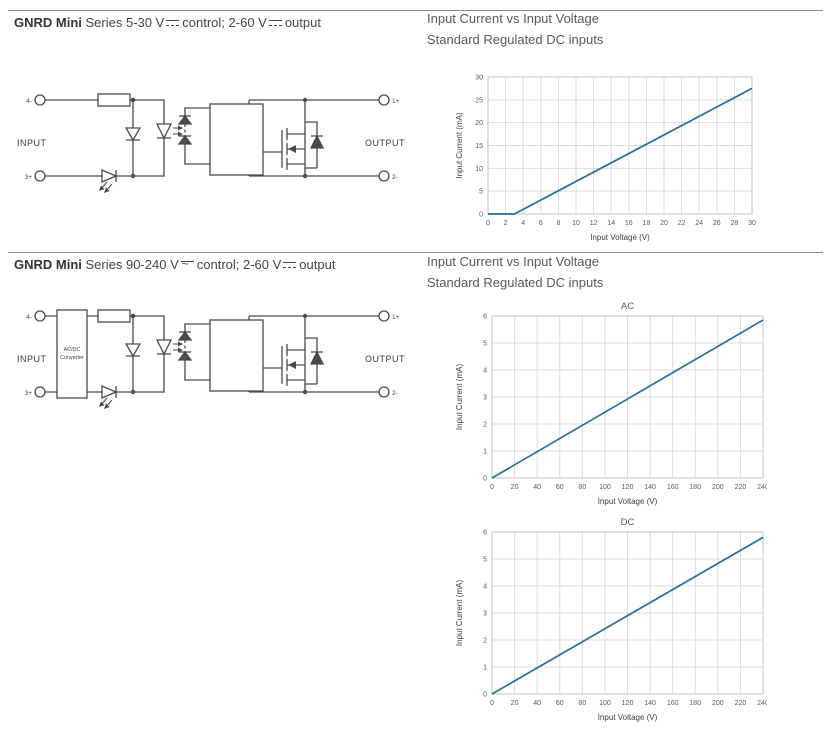  Describe the element at coordinates (164, 131) in the screenshot. I see `opto-led` at that location.